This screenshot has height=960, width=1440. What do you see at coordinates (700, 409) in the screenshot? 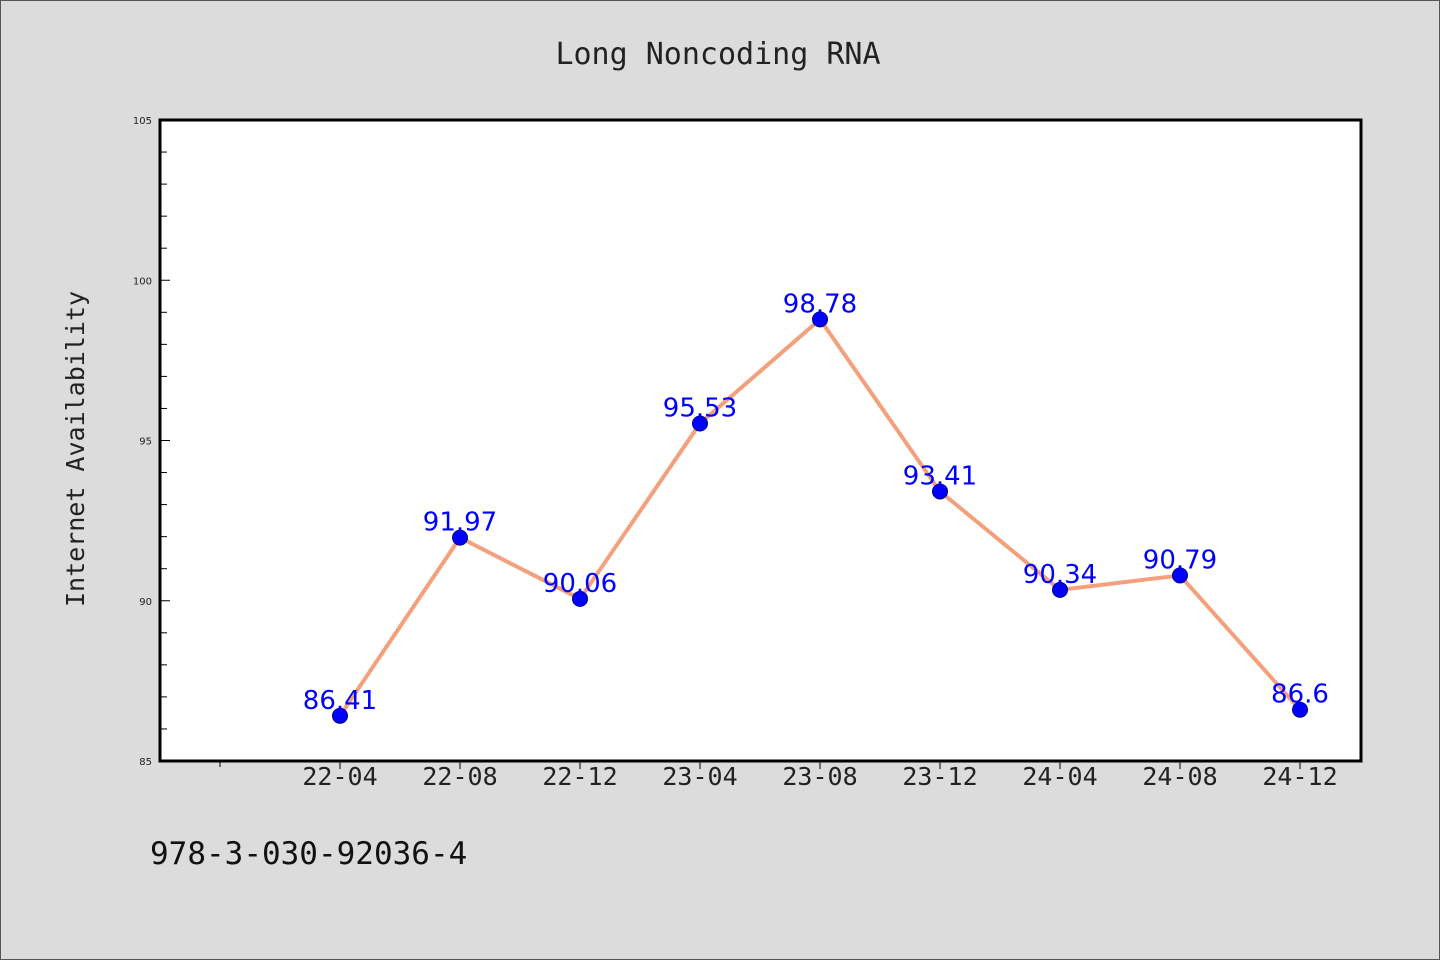
I see `data-label: 95.53` at bounding box center [700, 409].